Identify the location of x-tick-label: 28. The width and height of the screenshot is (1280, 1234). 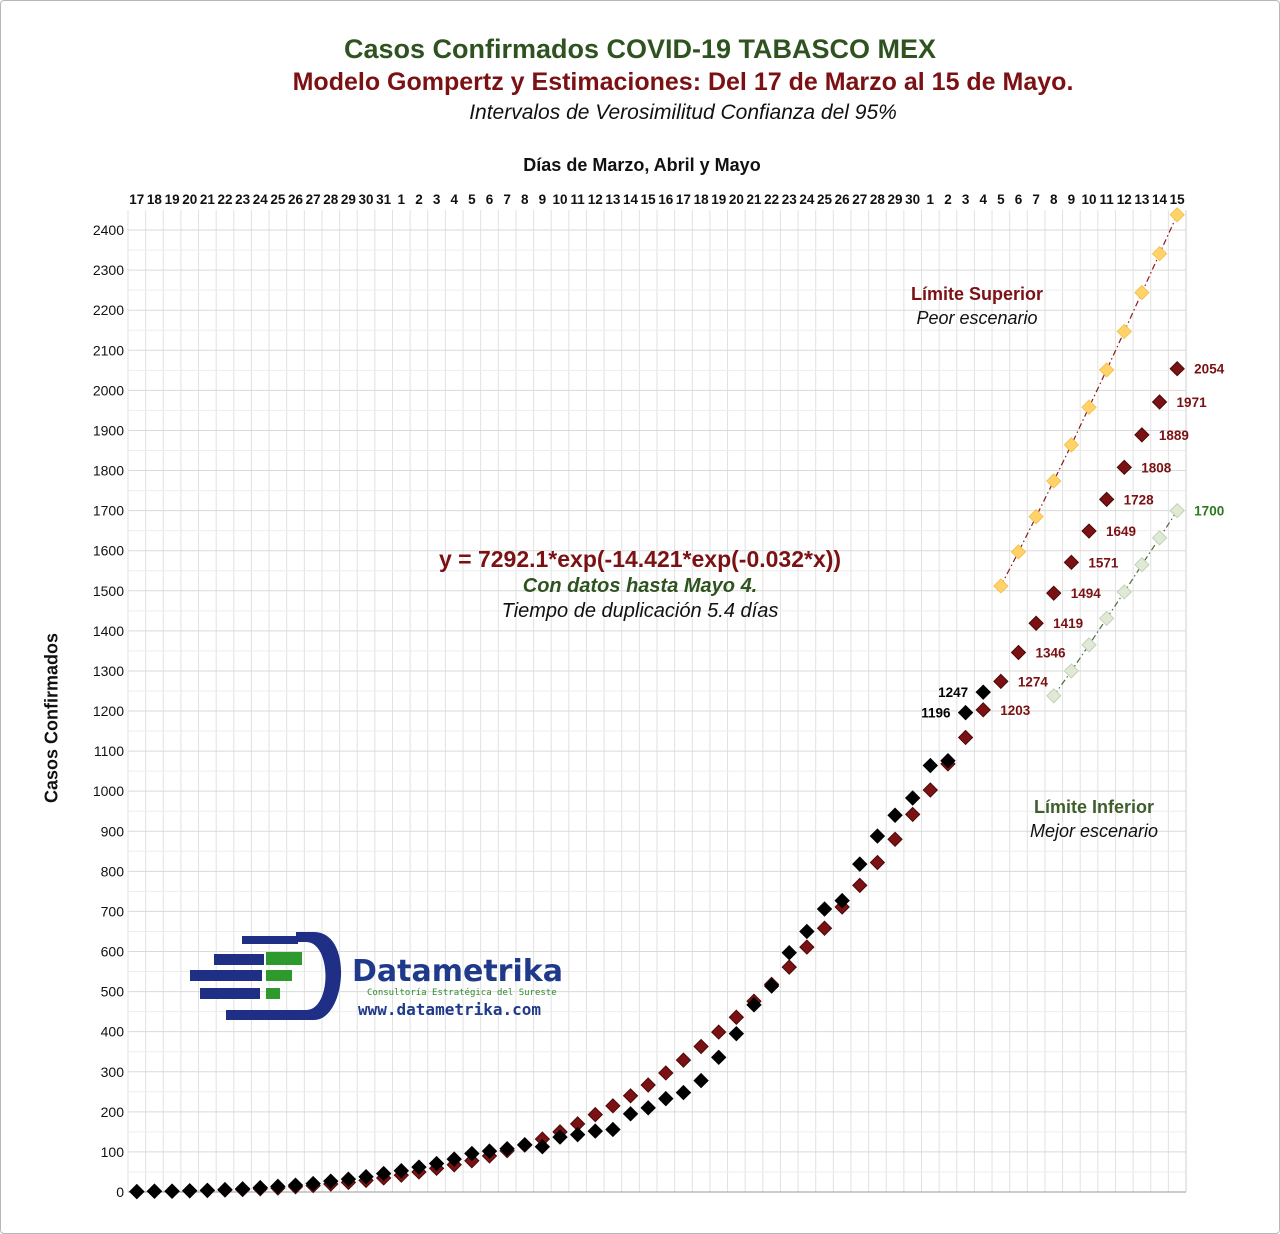
(331, 199).